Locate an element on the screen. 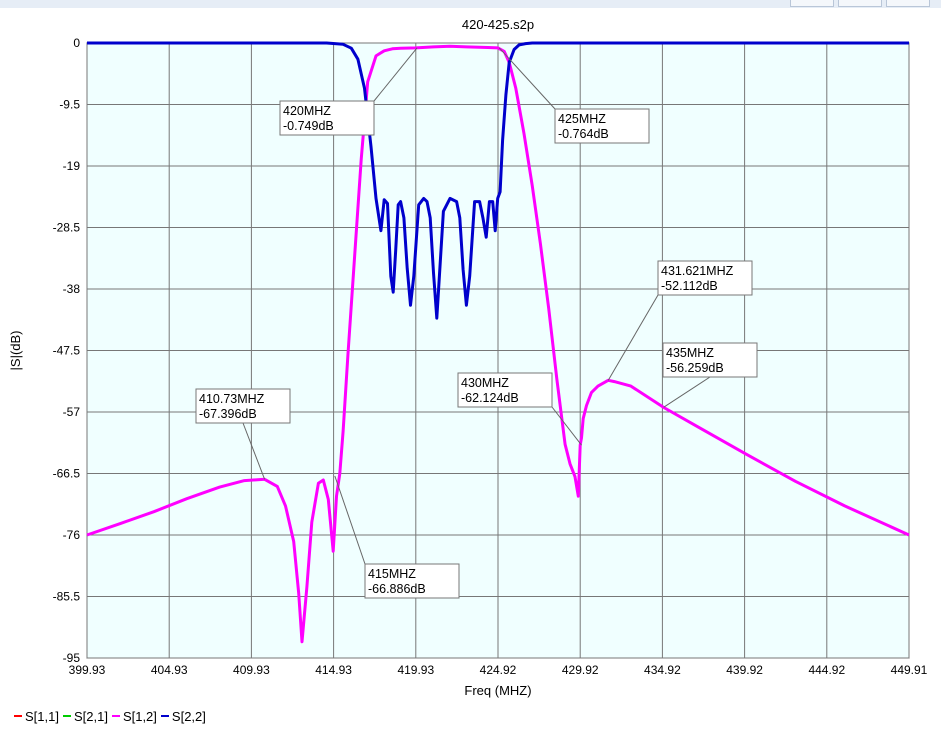  annotation-value: -52.112dB is located at coordinates (689, 286).